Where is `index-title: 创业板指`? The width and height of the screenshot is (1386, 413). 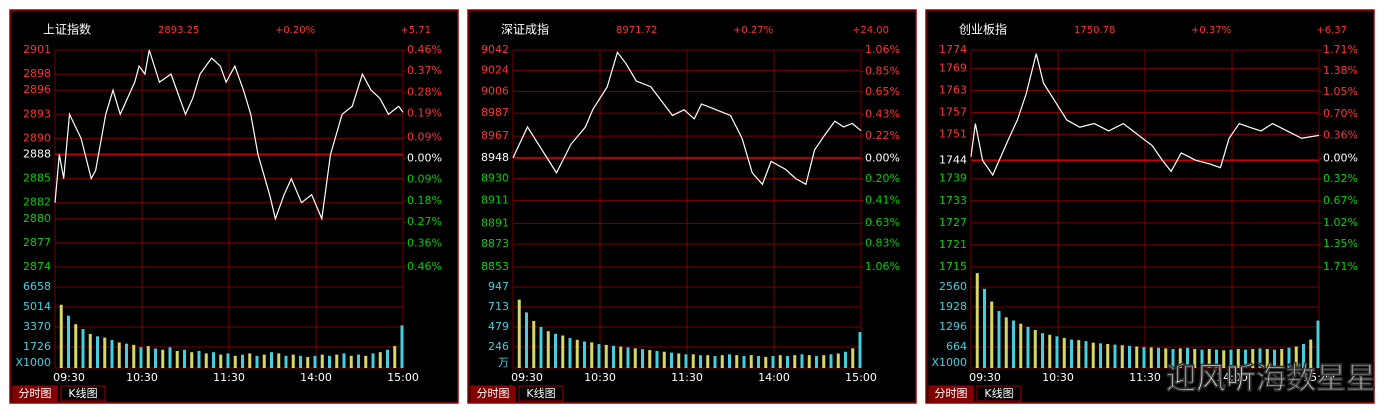 index-title: 创业板指 is located at coordinates (983, 29).